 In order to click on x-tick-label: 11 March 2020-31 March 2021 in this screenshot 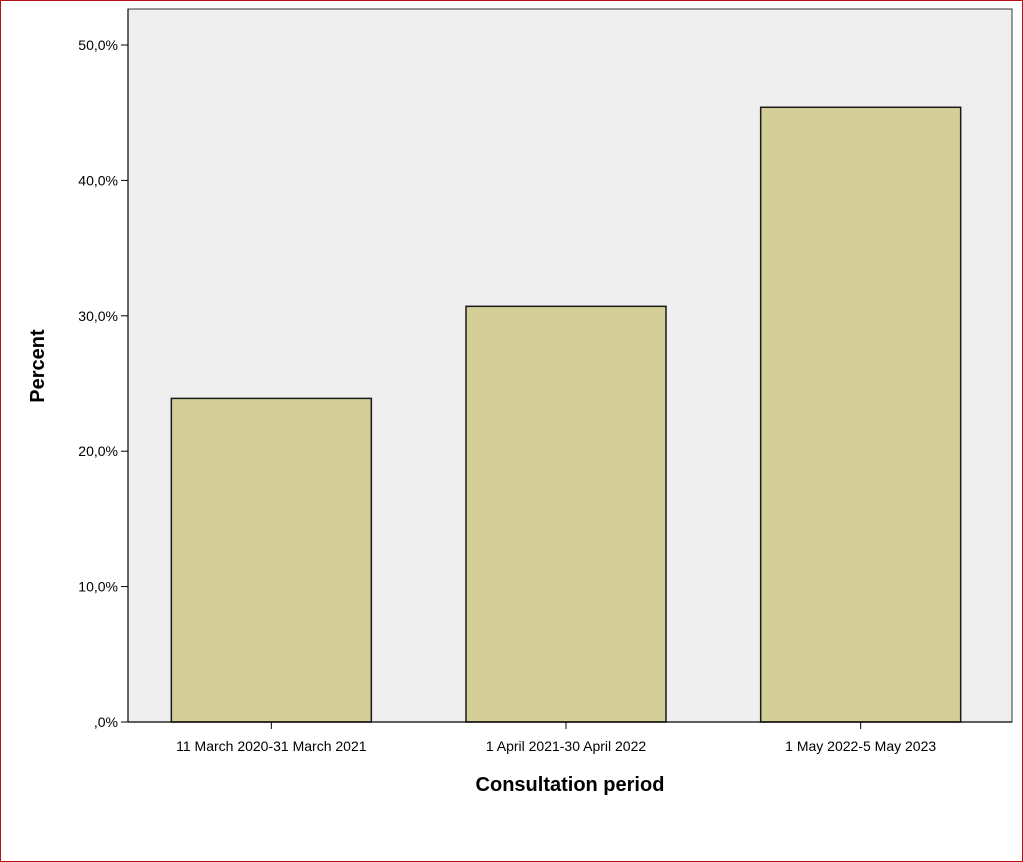, I will do `click(271, 746)`.